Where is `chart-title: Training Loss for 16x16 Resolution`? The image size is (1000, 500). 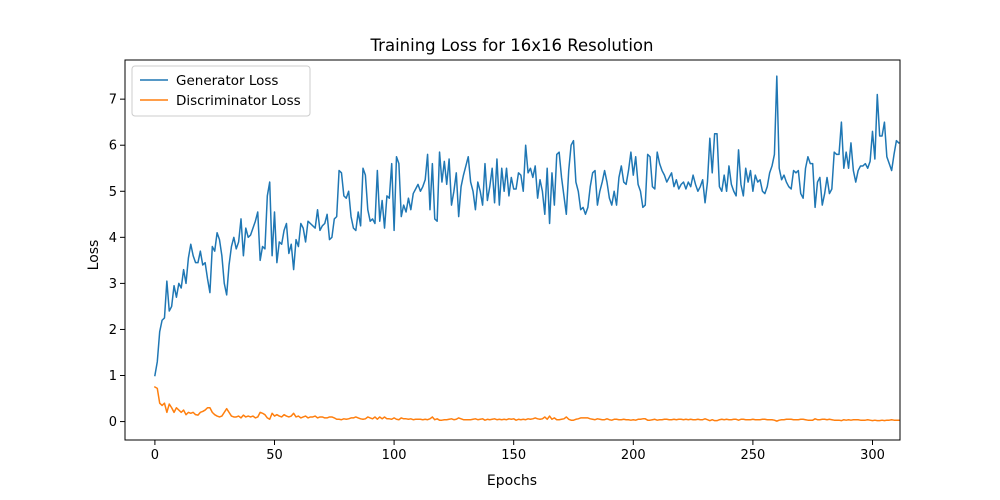
chart-title: Training Loss for 16x16 Resolution is located at coordinates (512, 45).